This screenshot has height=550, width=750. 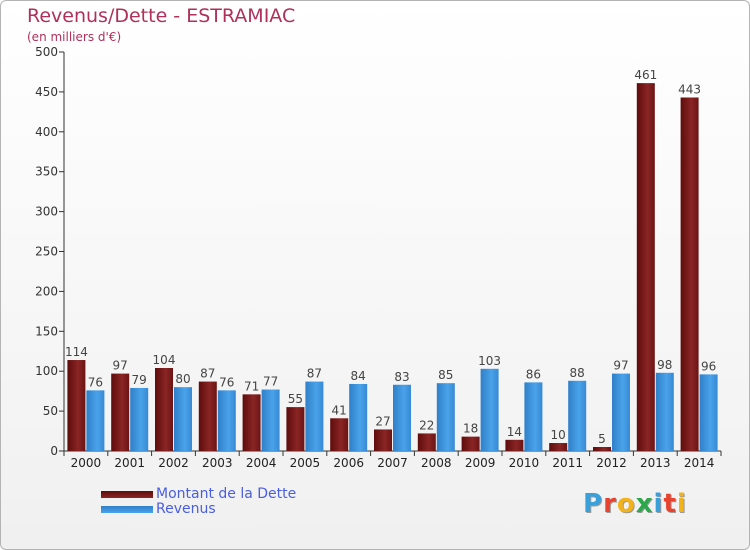 What do you see at coordinates (186, 509) in the screenshot?
I see `legend-label-revenue: Revenus` at bounding box center [186, 509].